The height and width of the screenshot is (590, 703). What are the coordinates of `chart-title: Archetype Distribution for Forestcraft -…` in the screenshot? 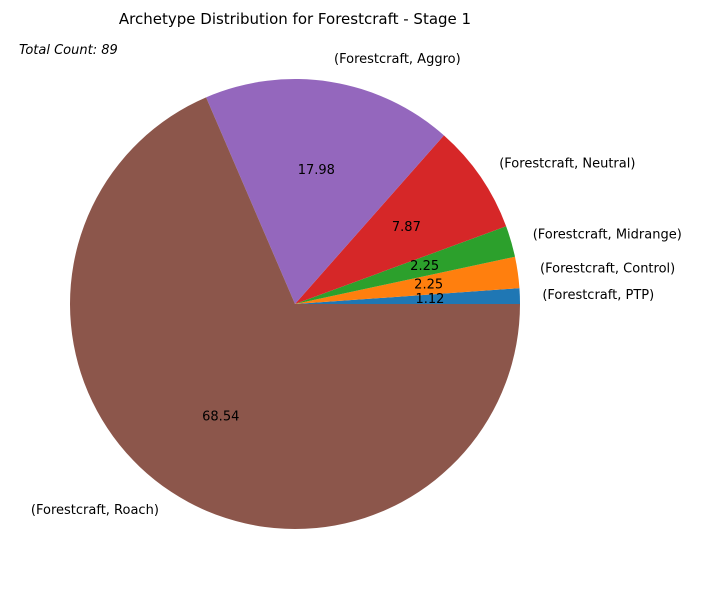 It's located at (295, 19).